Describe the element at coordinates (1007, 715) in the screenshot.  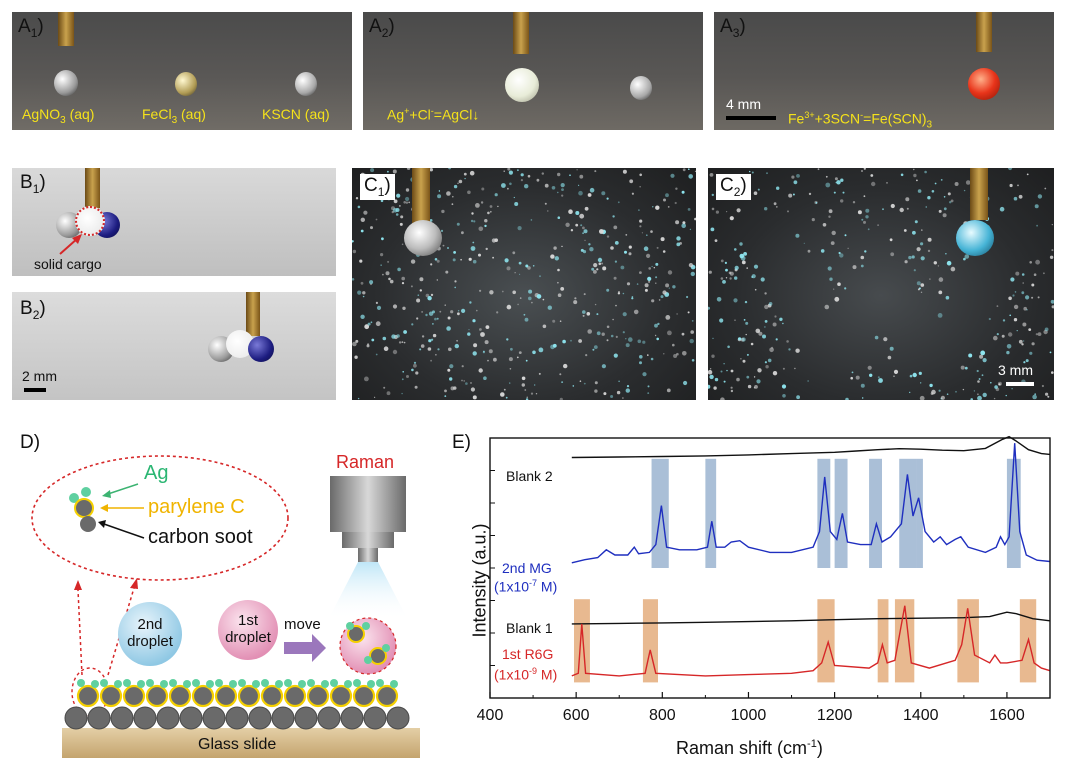
I see `x-tick-label: 1600` at that location.